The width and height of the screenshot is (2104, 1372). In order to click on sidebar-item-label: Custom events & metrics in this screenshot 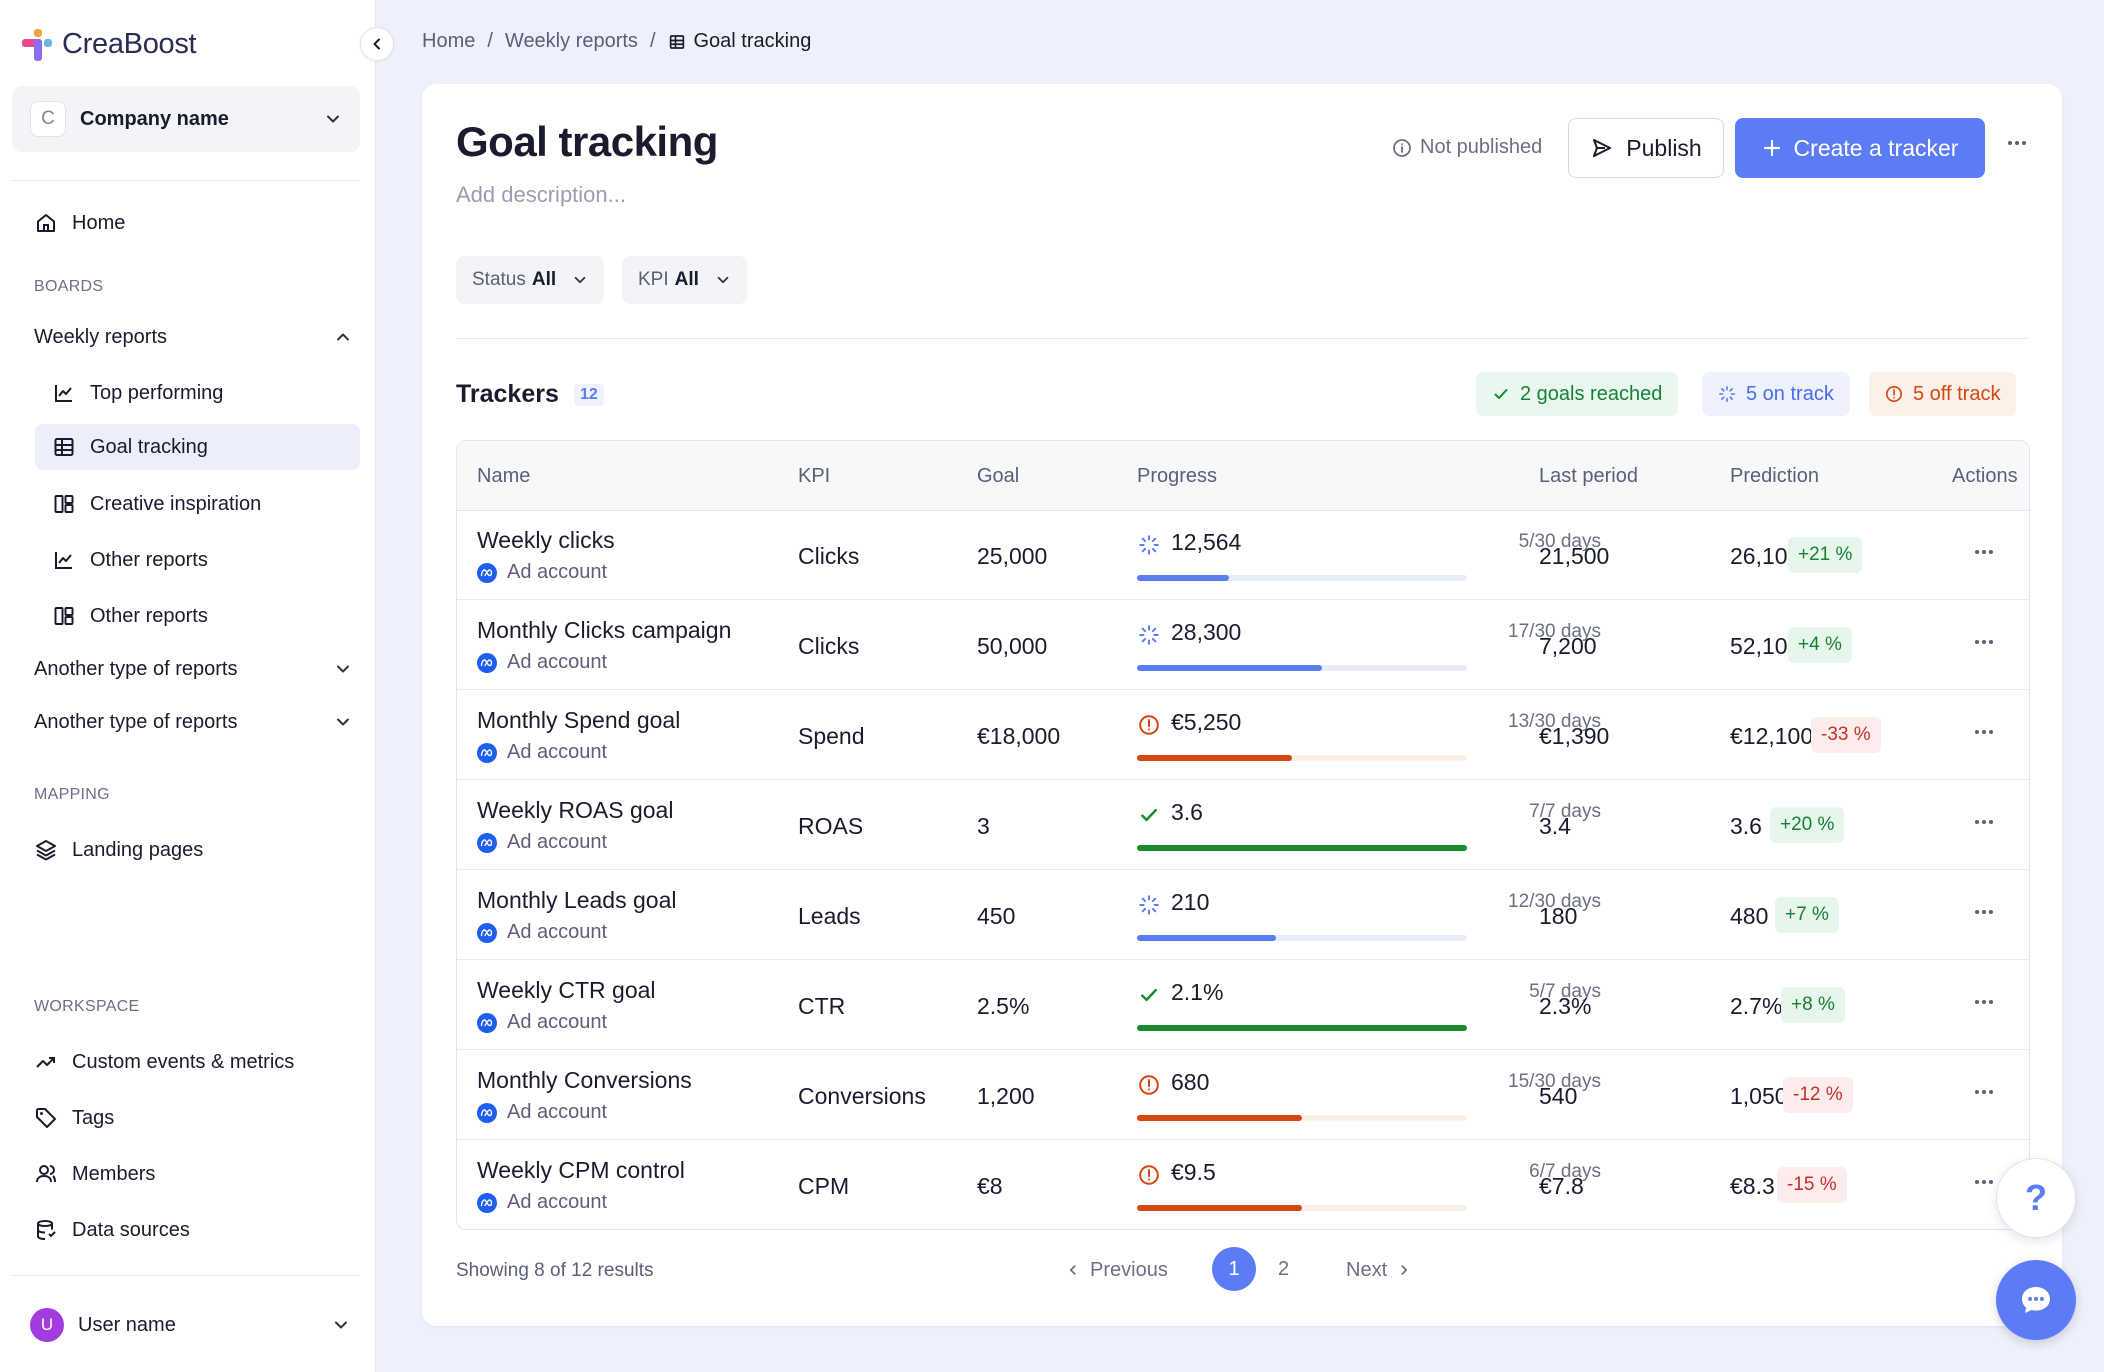, I will do `click(183, 1061)`.